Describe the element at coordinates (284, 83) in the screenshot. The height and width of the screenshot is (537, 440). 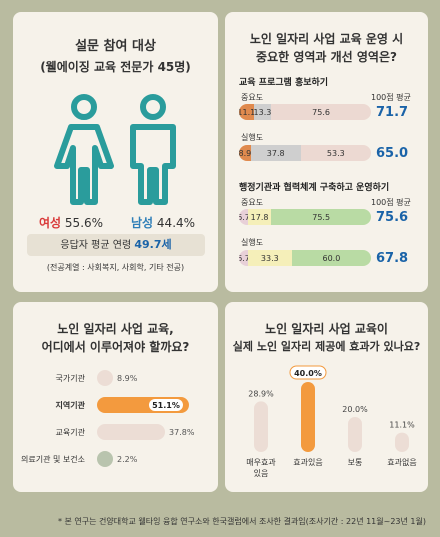
I see `section-title-promotion: 교육 프로그램 홍보하기` at that location.